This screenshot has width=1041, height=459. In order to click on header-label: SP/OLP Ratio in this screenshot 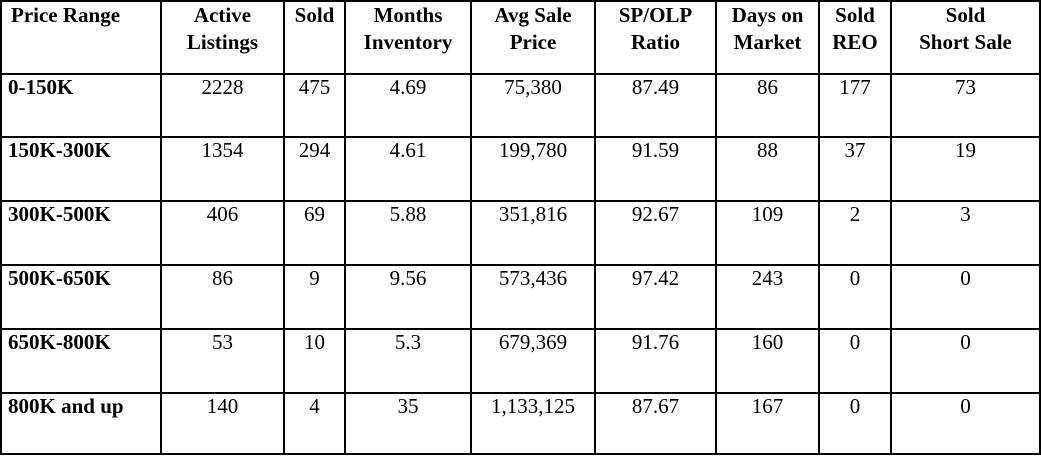, I will do `click(655, 28)`.